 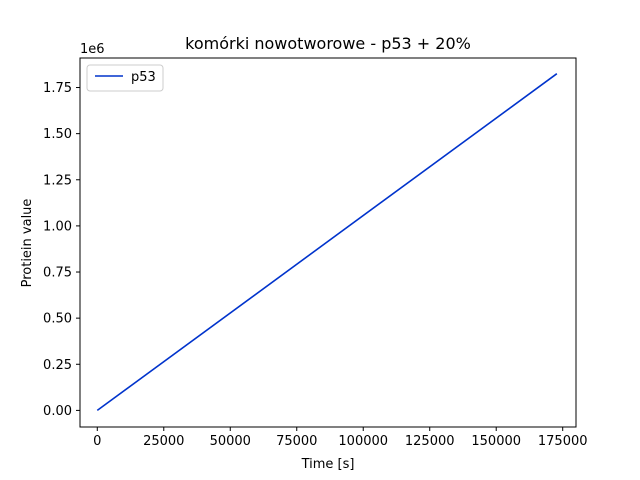 I want to click on x-tick-label: 25000, so click(x=163, y=441).